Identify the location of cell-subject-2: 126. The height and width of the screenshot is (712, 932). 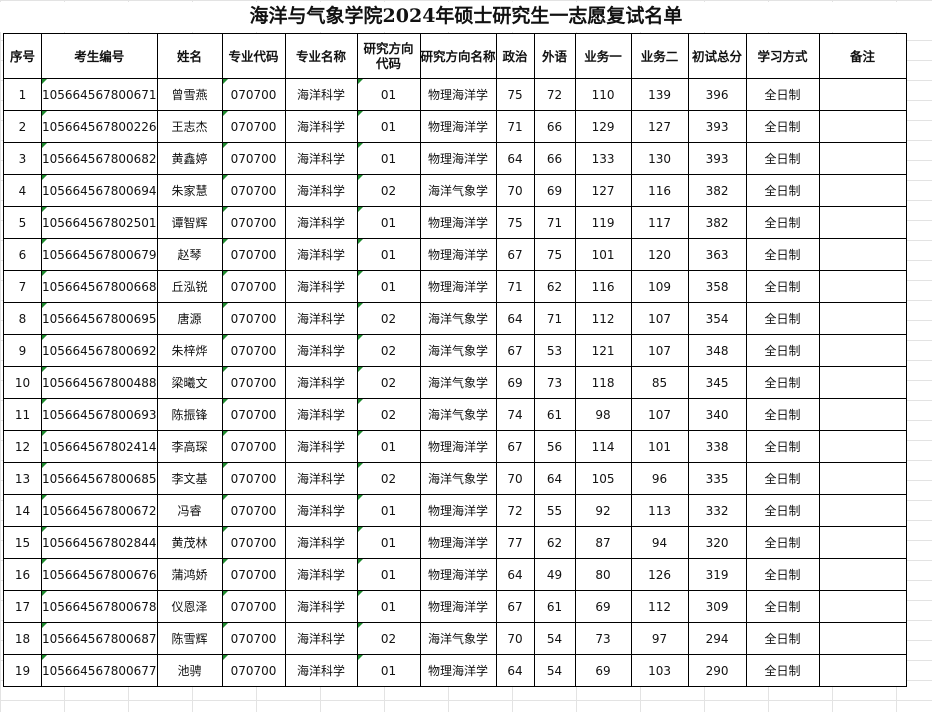
(659, 574).